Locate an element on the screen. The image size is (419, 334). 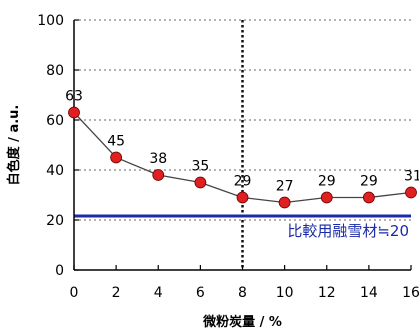
y-tick-label-0: 0 is located at coordinates (59, 271).